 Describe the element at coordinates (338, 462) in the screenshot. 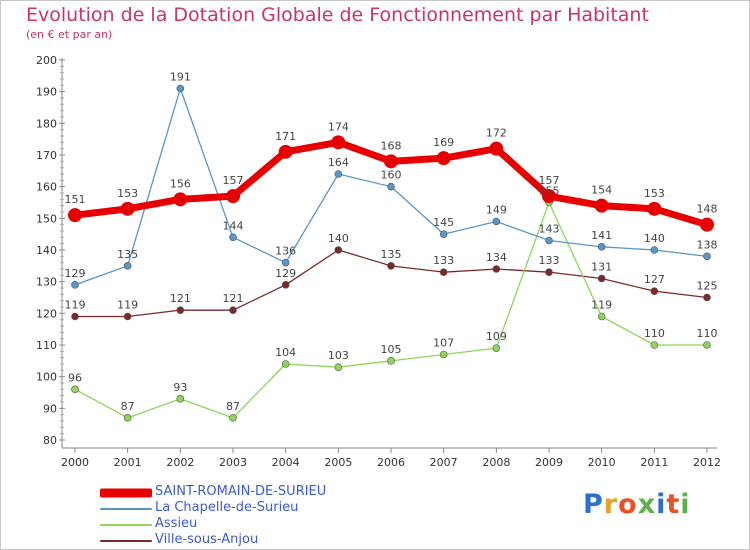

I see `x-tick-label: 2005` at that location.